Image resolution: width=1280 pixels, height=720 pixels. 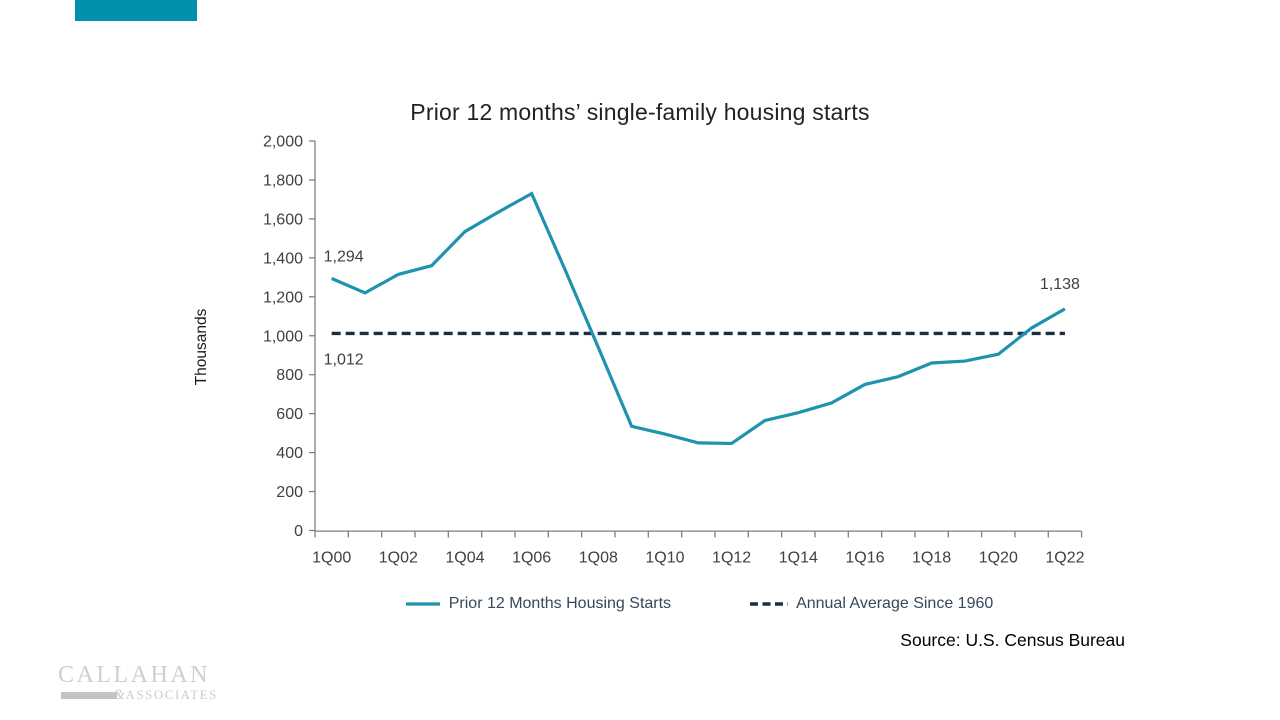 I want to click on svg-text: 1,600, so click(x=283, y=219).